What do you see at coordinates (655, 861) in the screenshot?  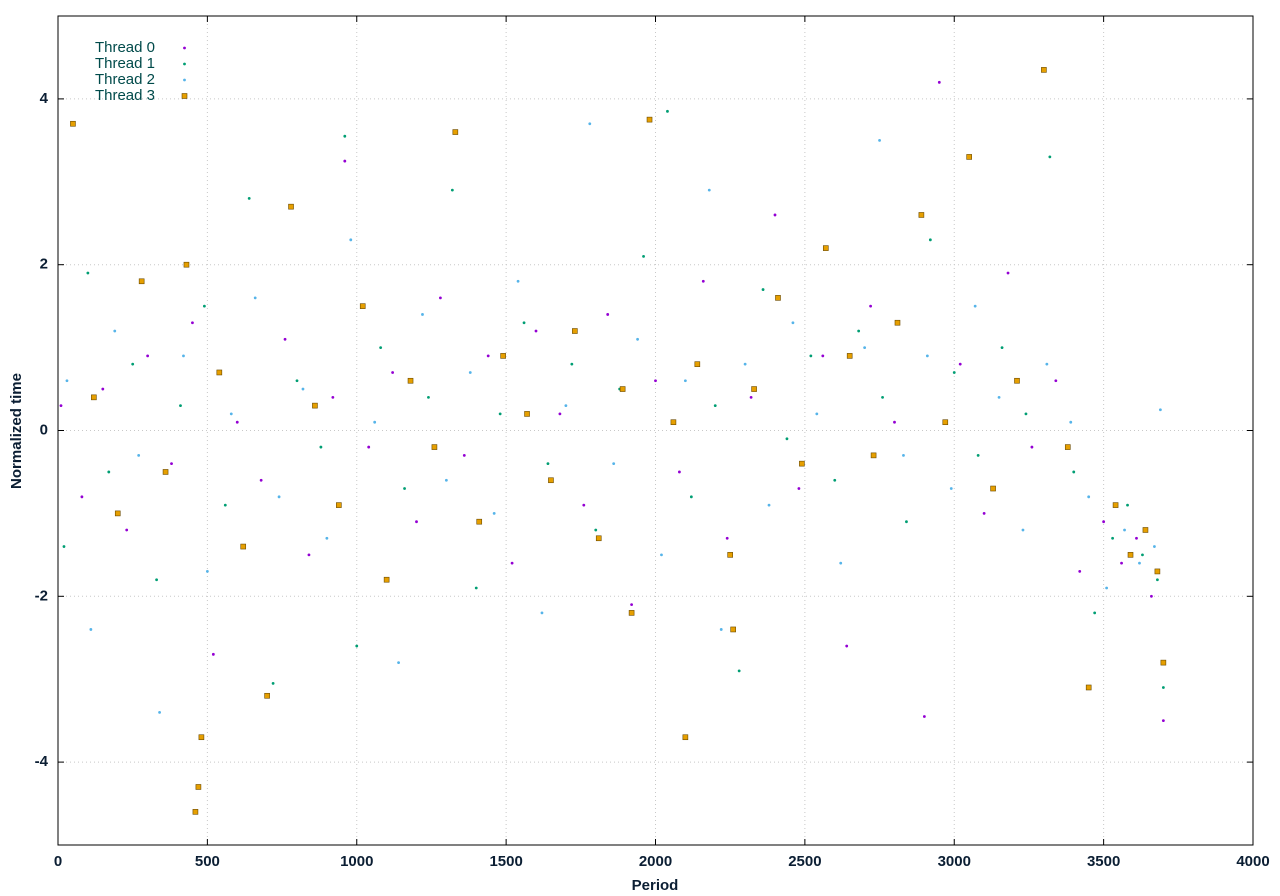 I see `x-tick-label: 2000` at bounding box center [655, 861].